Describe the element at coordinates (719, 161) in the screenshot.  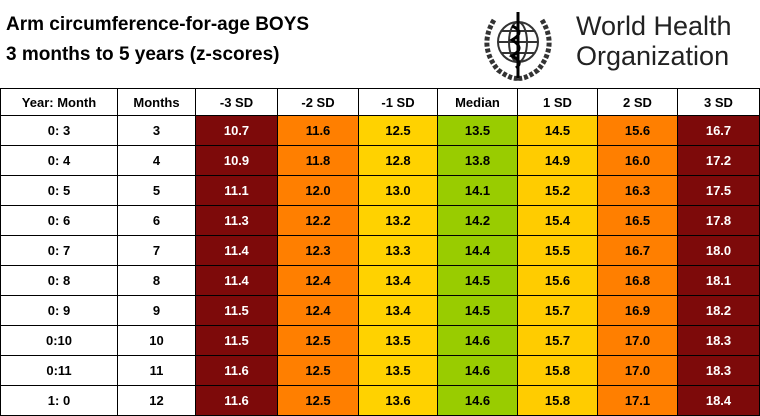
I see `table-cell: 17.2` at that location.